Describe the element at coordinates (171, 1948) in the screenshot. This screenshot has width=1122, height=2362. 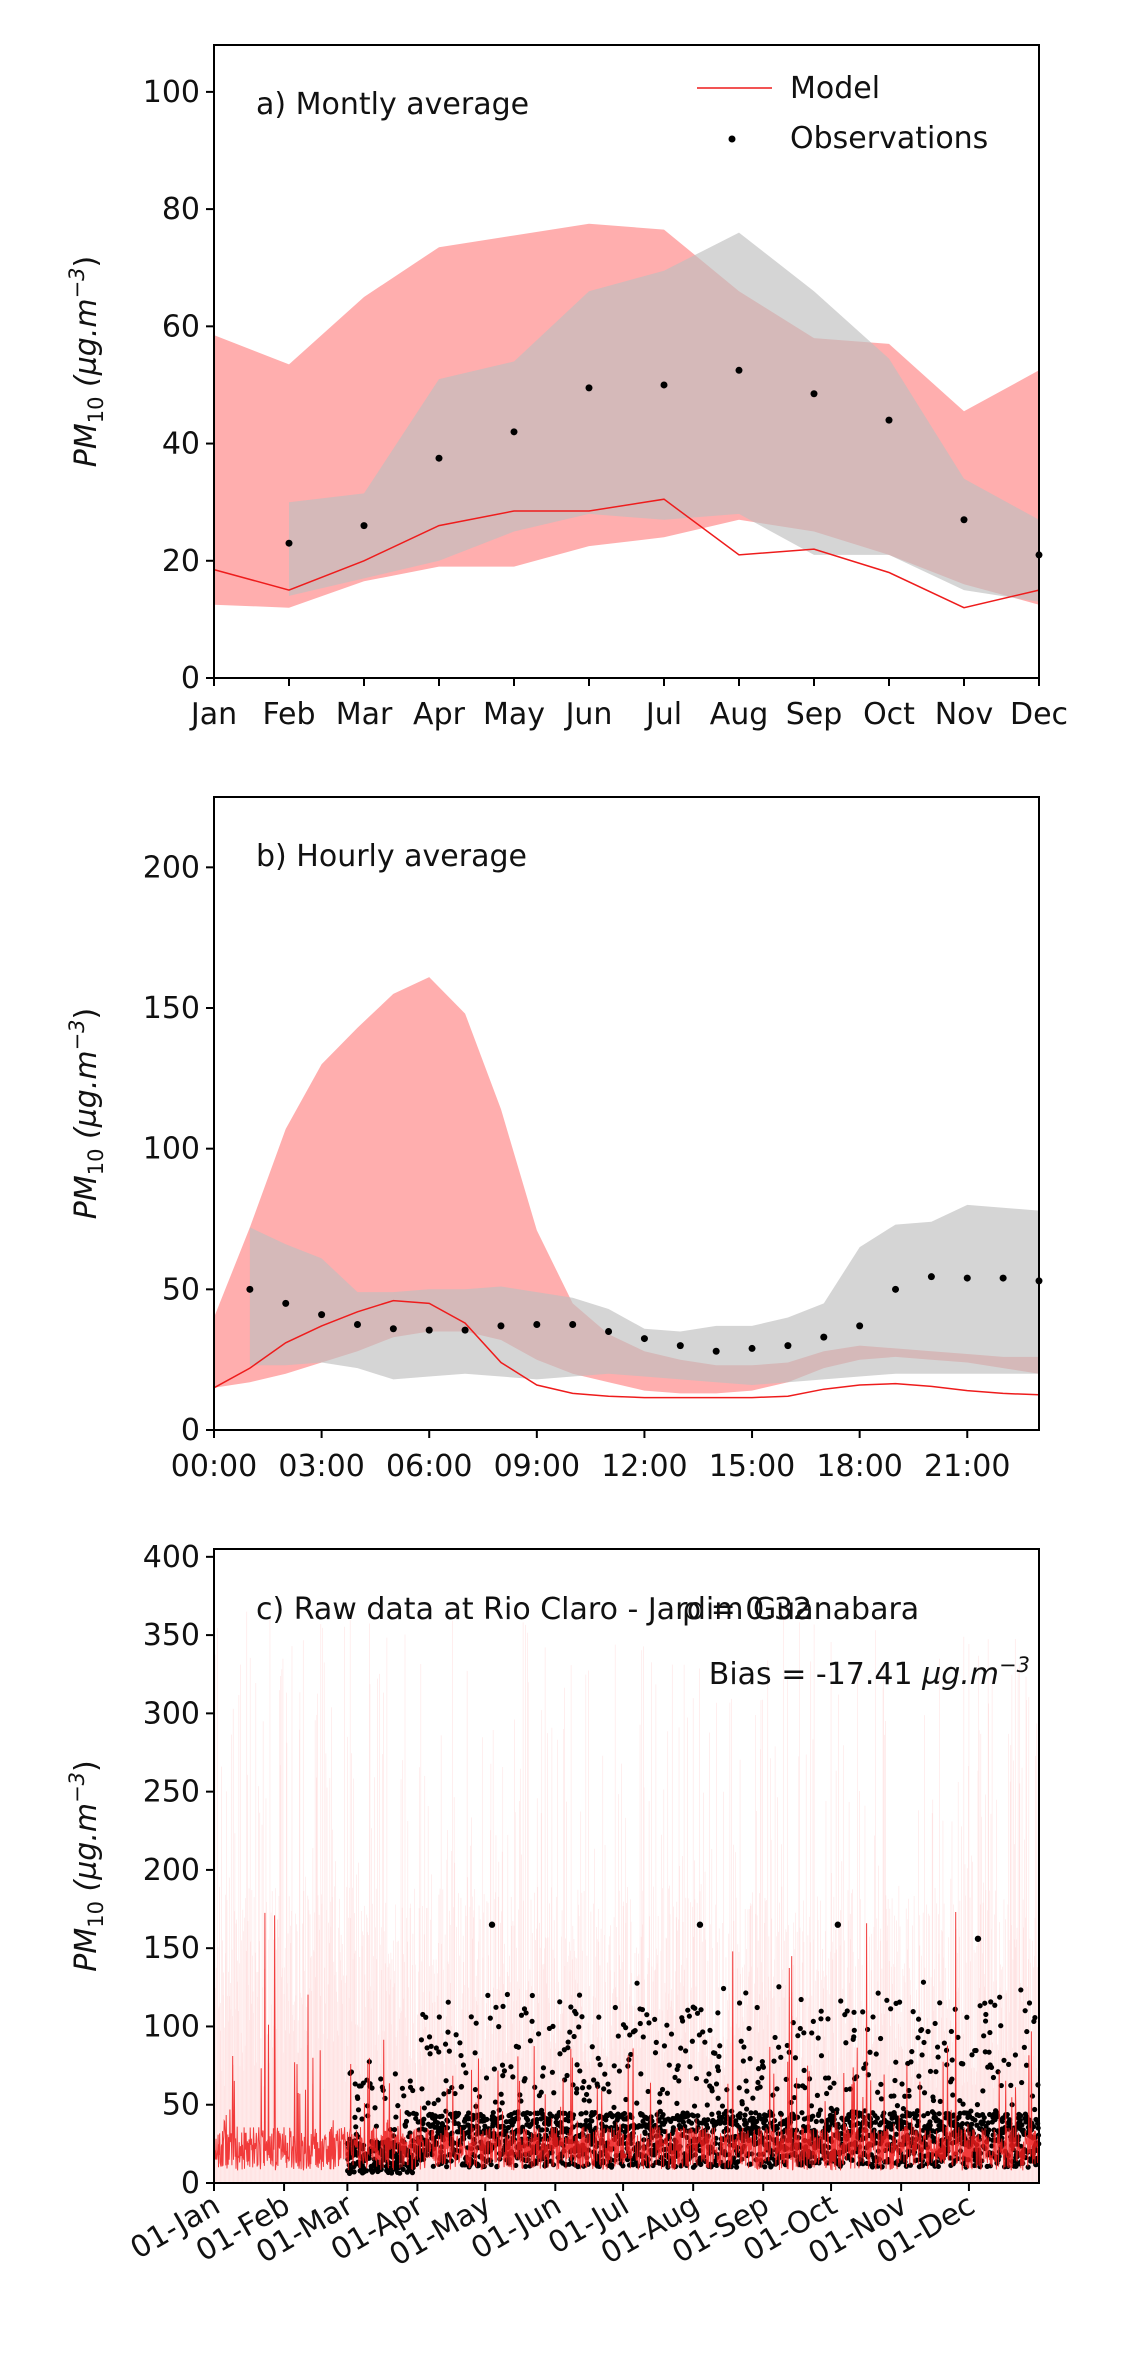
I see `panel-c-ytick-label: 150` at that location.